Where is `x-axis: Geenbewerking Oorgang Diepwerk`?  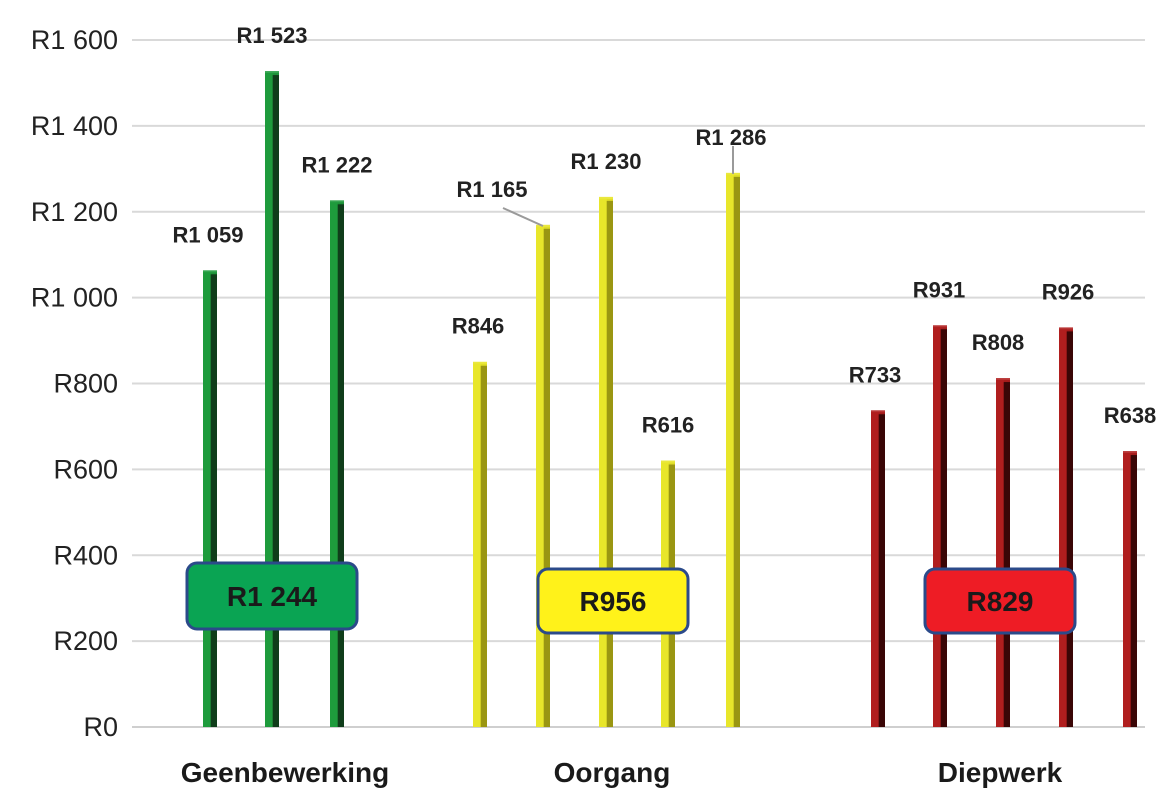 x-axis: Geenbewerking Oorgang Diepwerk is located at coordinates (622, 772).